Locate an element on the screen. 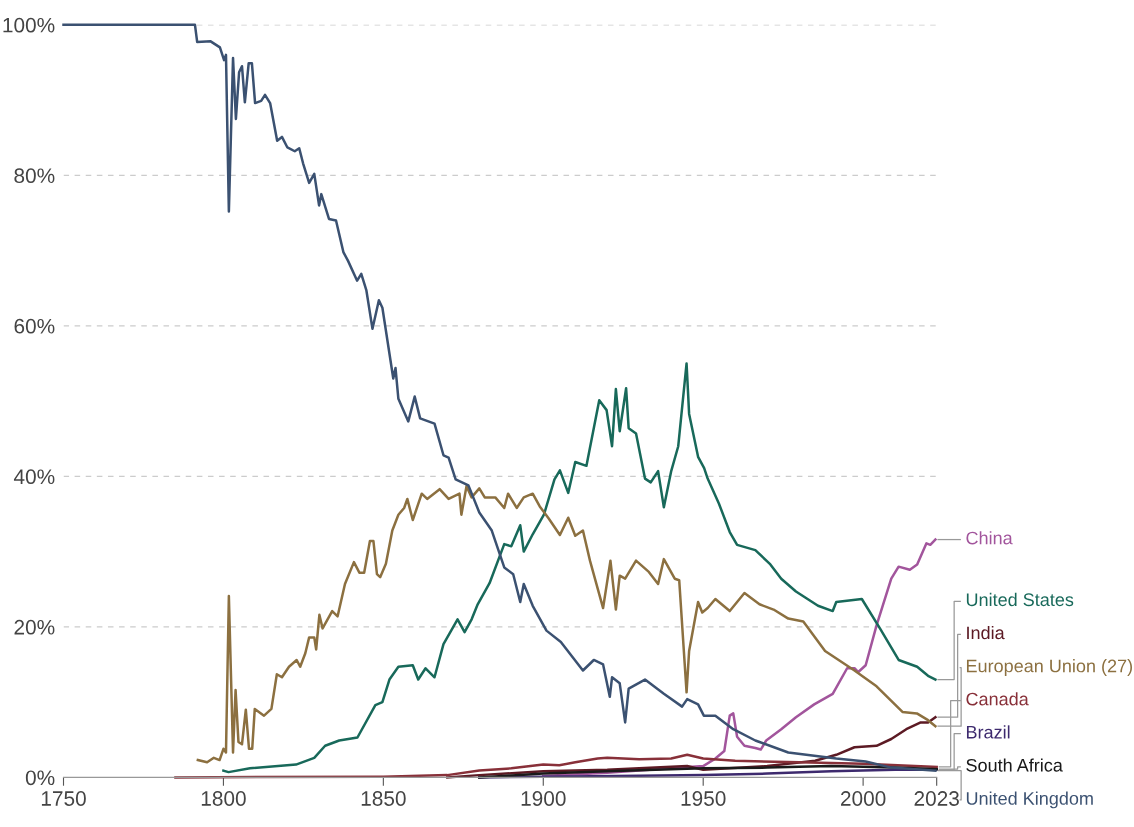 This screenshot has height=827, width=1134. x-tick-label: 1800 is located at coordinates (223, 798).